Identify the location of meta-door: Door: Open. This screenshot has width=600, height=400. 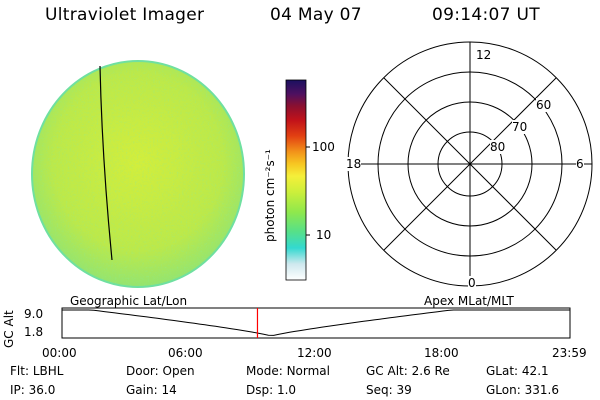
(160, 371).